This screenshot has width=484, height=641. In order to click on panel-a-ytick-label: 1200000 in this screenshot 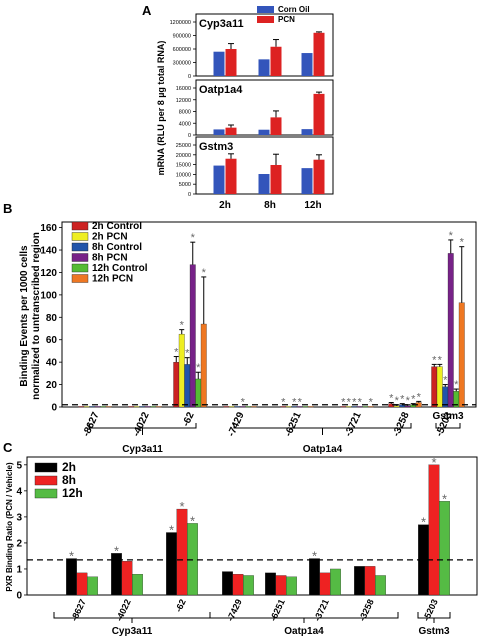, I will do `click(180, 23)`.